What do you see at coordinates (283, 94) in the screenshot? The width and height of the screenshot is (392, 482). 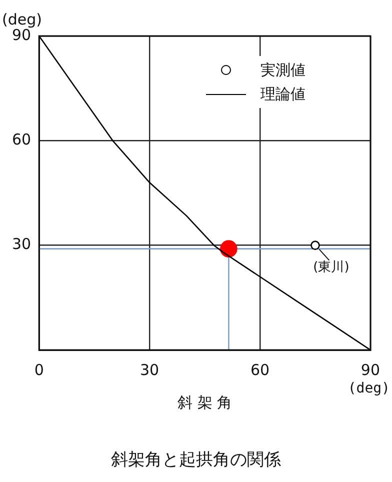 I see `legend-label: 理論値` at bounding box center [283, 94].